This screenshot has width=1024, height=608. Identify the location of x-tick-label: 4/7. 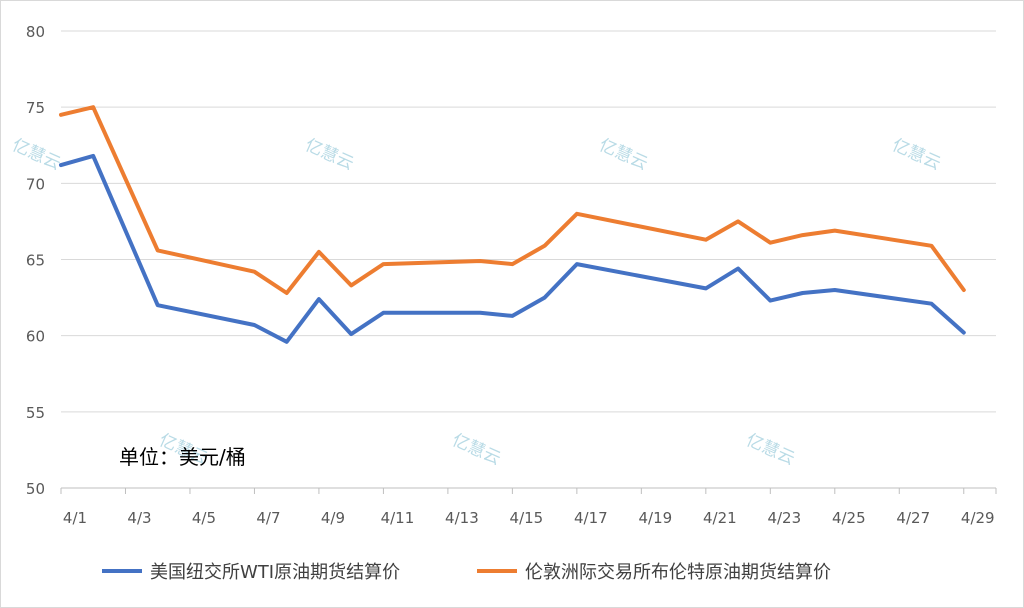
(268, 518).